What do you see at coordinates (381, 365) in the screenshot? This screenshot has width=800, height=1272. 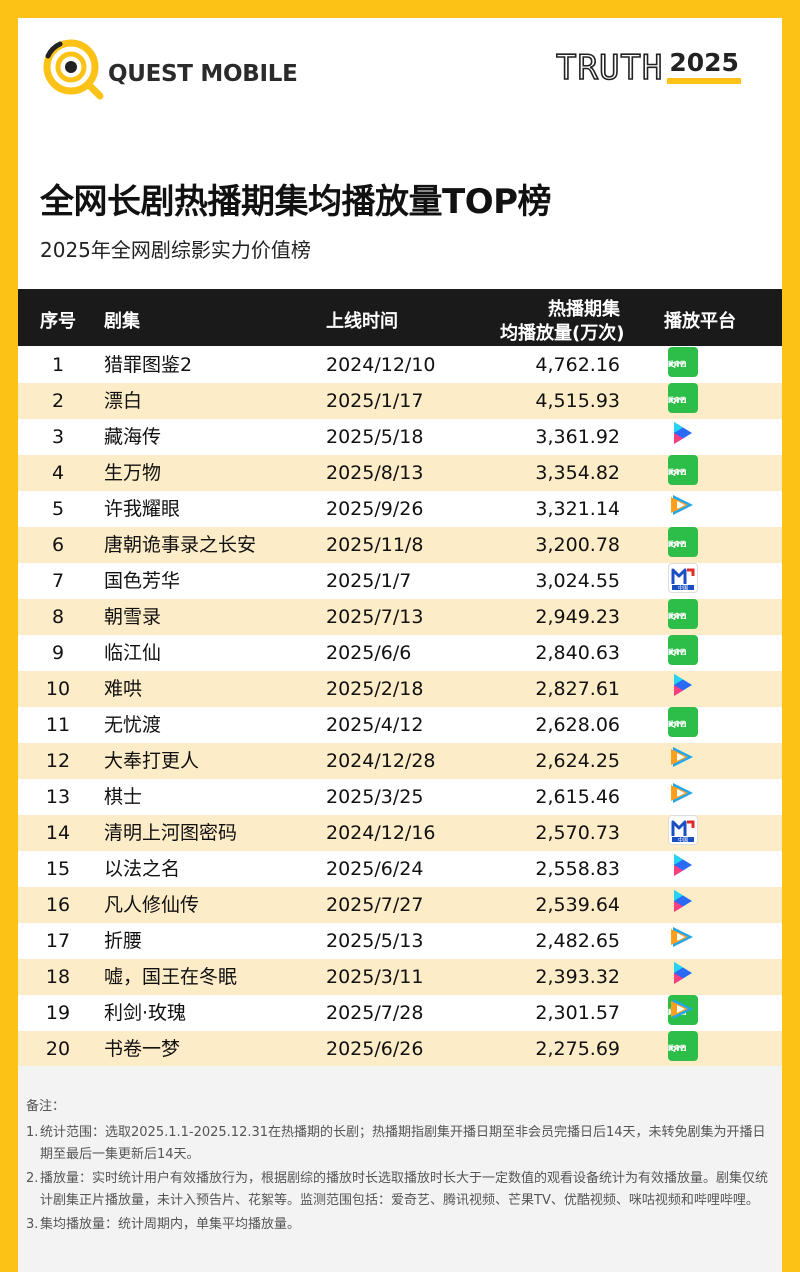 I see `release-date-cell: 2024/12/10` at bounding box center [381, 365].